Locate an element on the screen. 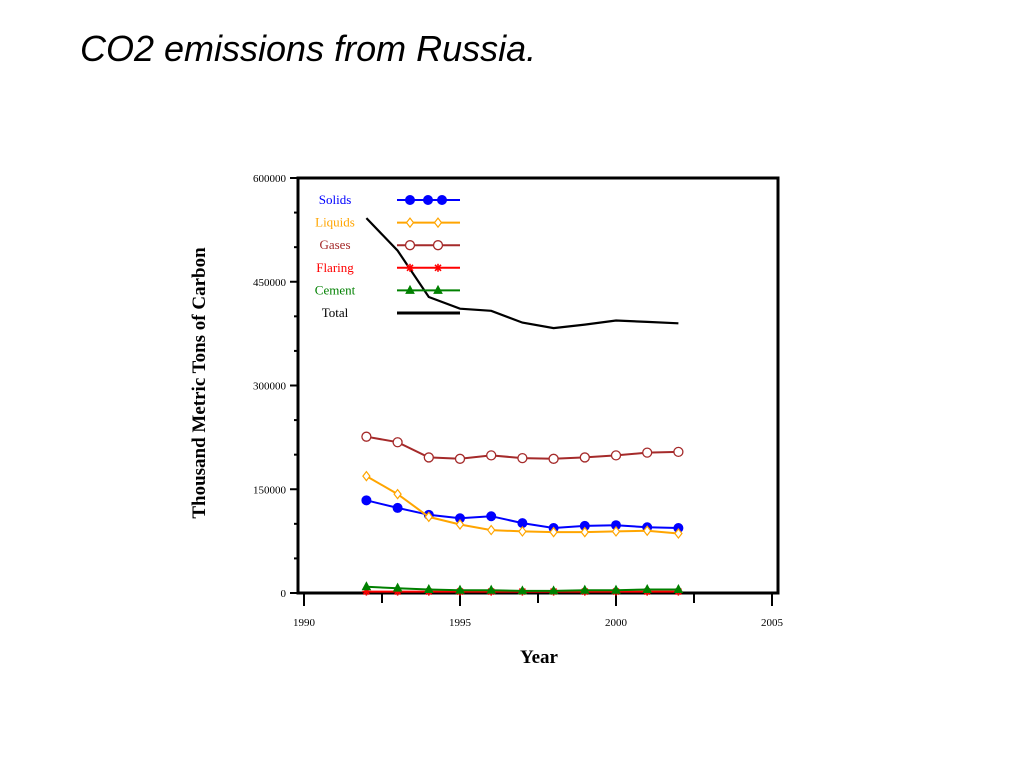  x-tick-label: 2005 is located at coordinates (772, 623).